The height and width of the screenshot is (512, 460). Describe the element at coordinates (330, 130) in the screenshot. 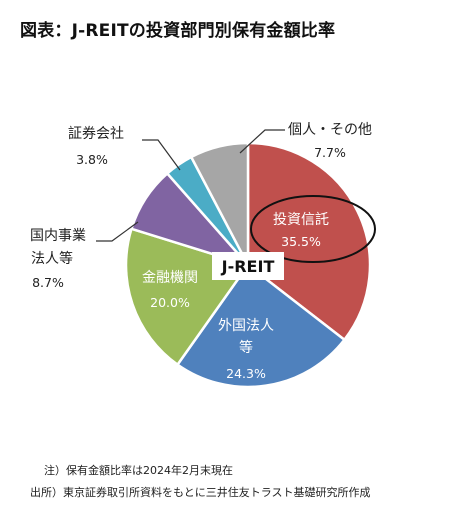

I see `slice-label-individuals-others: 個人・その他` at that location.